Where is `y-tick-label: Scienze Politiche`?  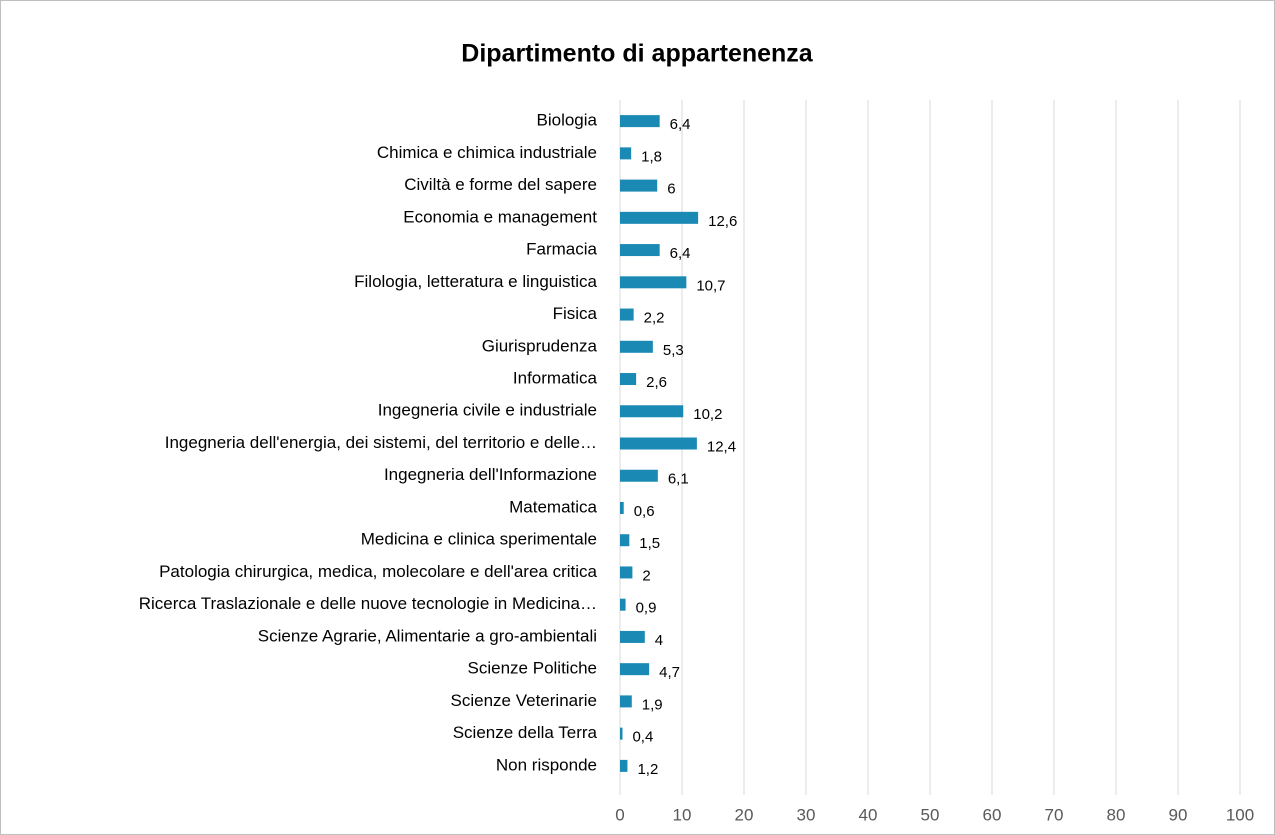 y-tick-label: Scienze Politiche is located at coordinates (532, 668).